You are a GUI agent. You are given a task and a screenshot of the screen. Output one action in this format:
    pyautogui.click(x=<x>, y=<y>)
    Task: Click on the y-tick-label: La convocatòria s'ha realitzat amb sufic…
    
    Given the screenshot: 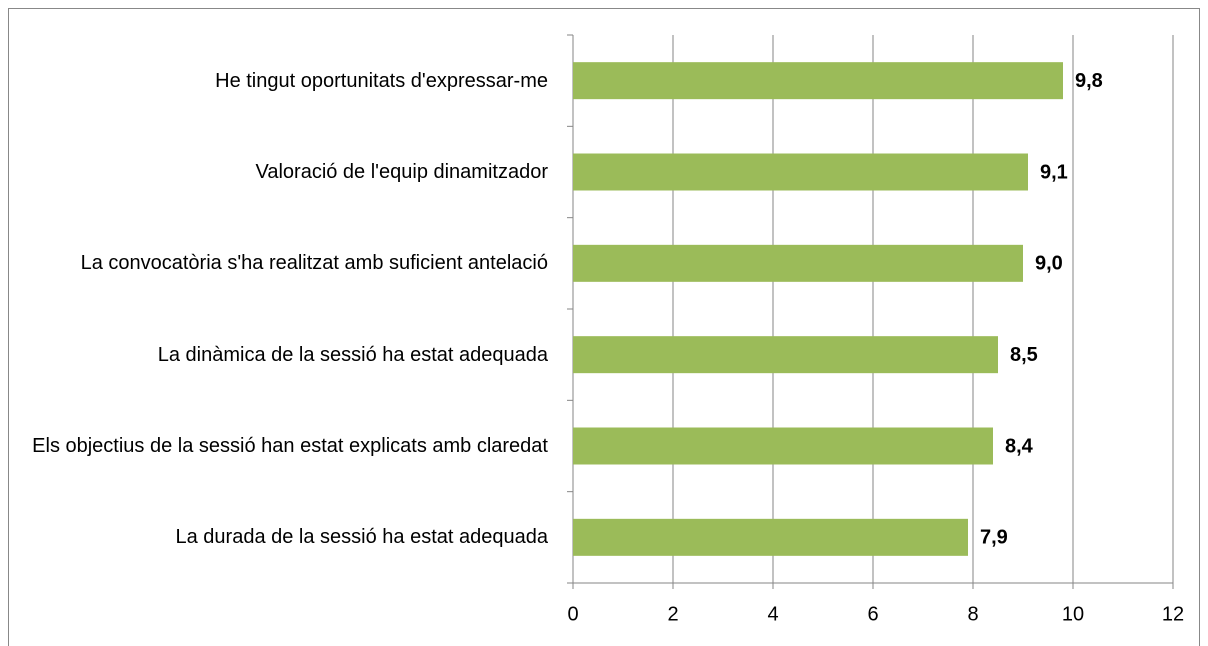 What is the action you would take?
    pyautogui.click(x=314, y=263)
    